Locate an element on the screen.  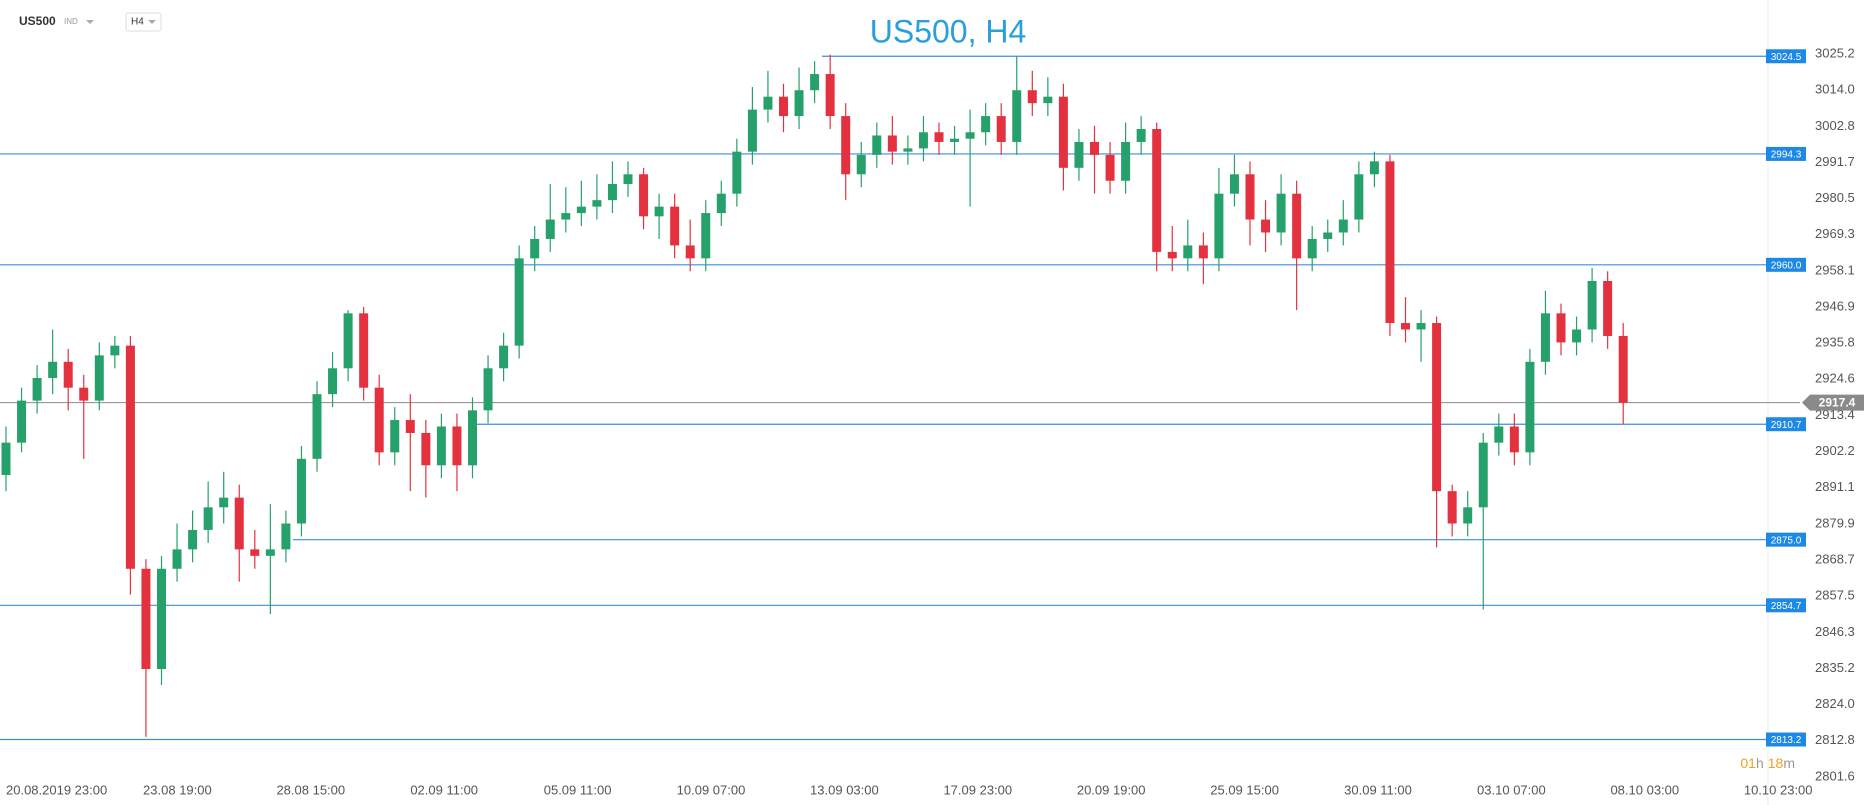
timer-minutes: 18 is located at coordinates (1776, 763).